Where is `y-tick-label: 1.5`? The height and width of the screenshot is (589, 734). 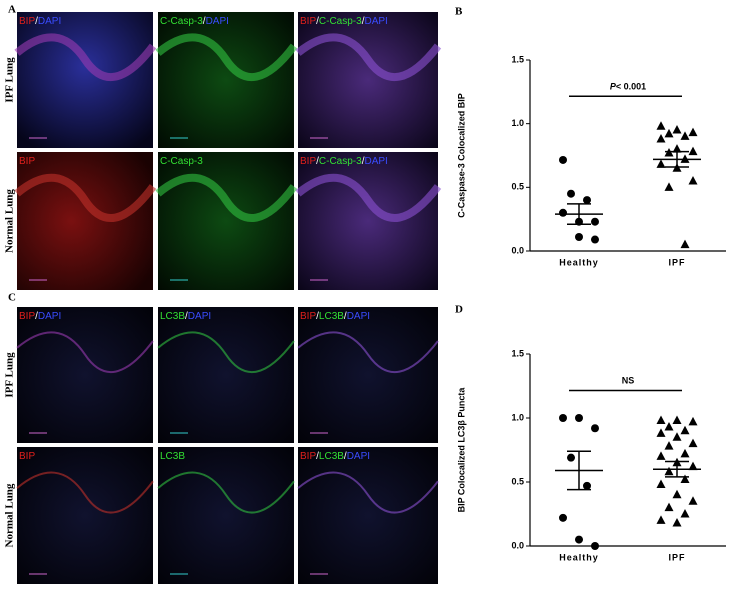
y-tick-label: 1.5 is located at coordinates (517, 59).